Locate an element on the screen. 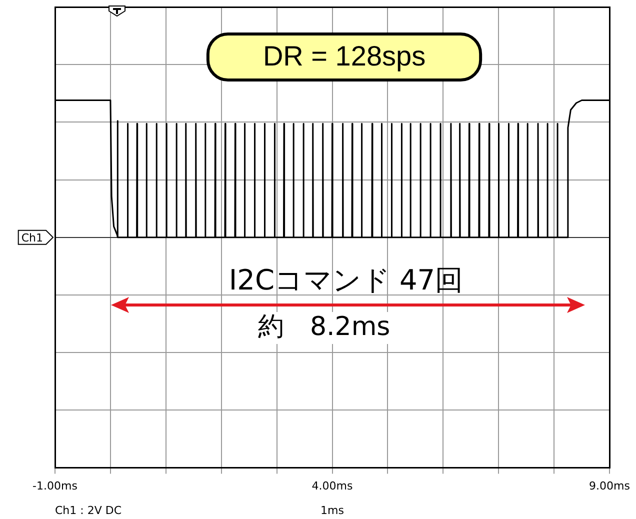 Image resolution: width=636 pixels, height=519 pixels. text: 1ms is located at coordinates (332, 510).